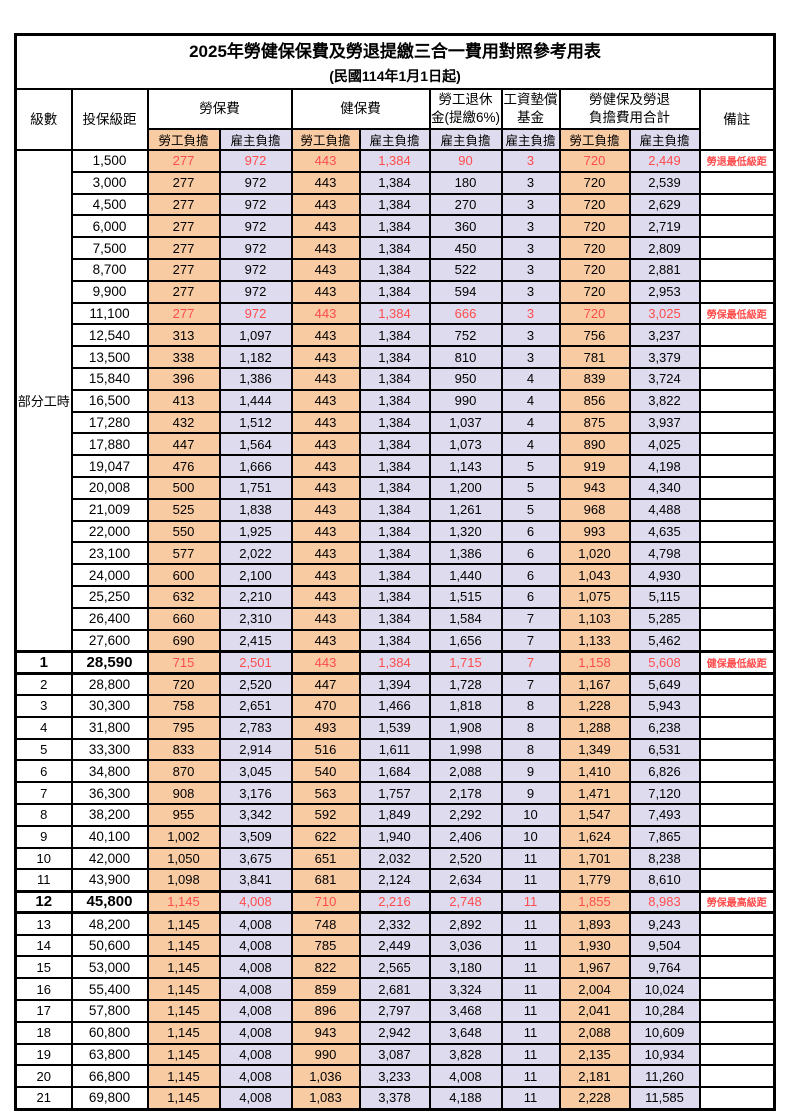 The height and width of the screenshot is (1120, 791). What do you see at coordinates (109, 204) in the screenshot?
I see `cell-bracket: 4,500` at bounding box center [109, 204].